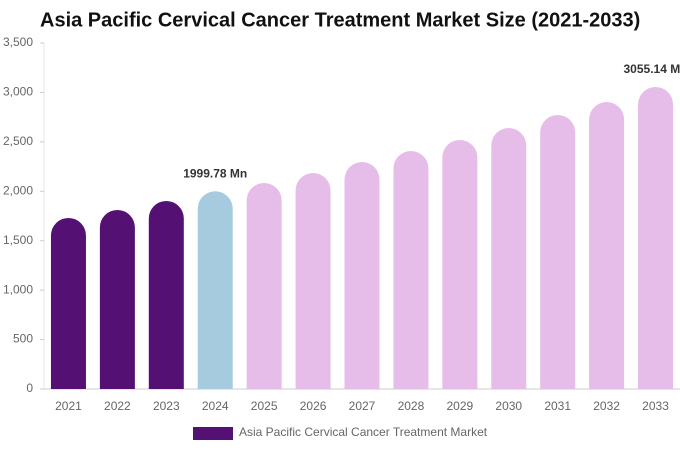  Describe the element at coordinates (264, 406) in the screenshot. I see `x-tick-label: 2025` at that location.